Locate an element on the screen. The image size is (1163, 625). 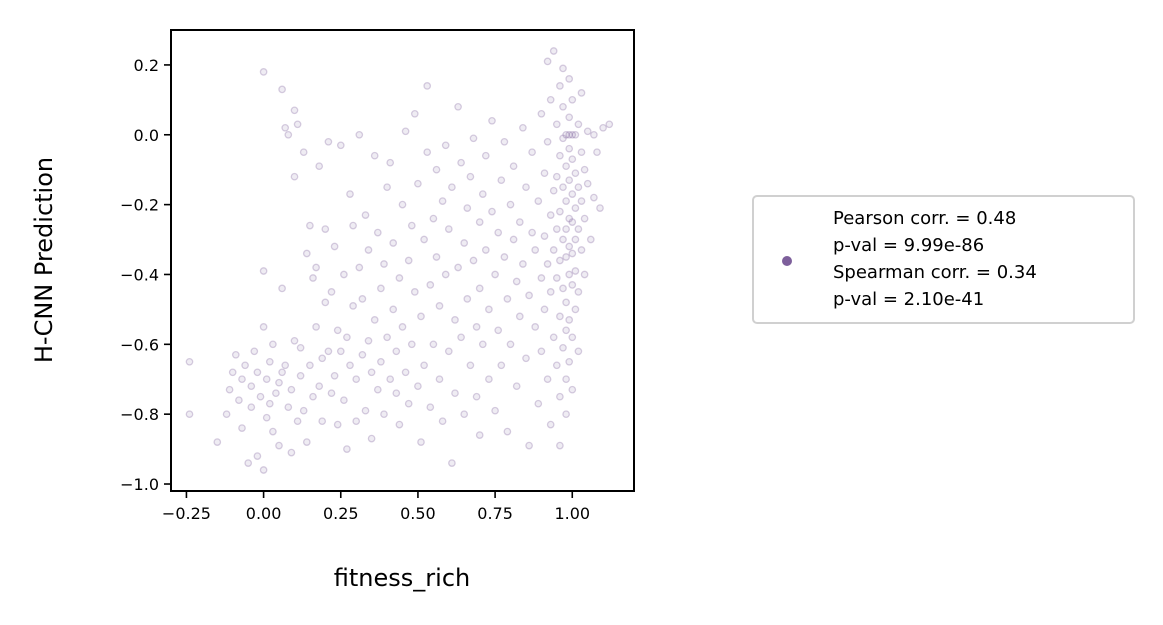
legend-line-pearson-pval: p-val = 9.99e-86 is located at coordinates (908, 245).